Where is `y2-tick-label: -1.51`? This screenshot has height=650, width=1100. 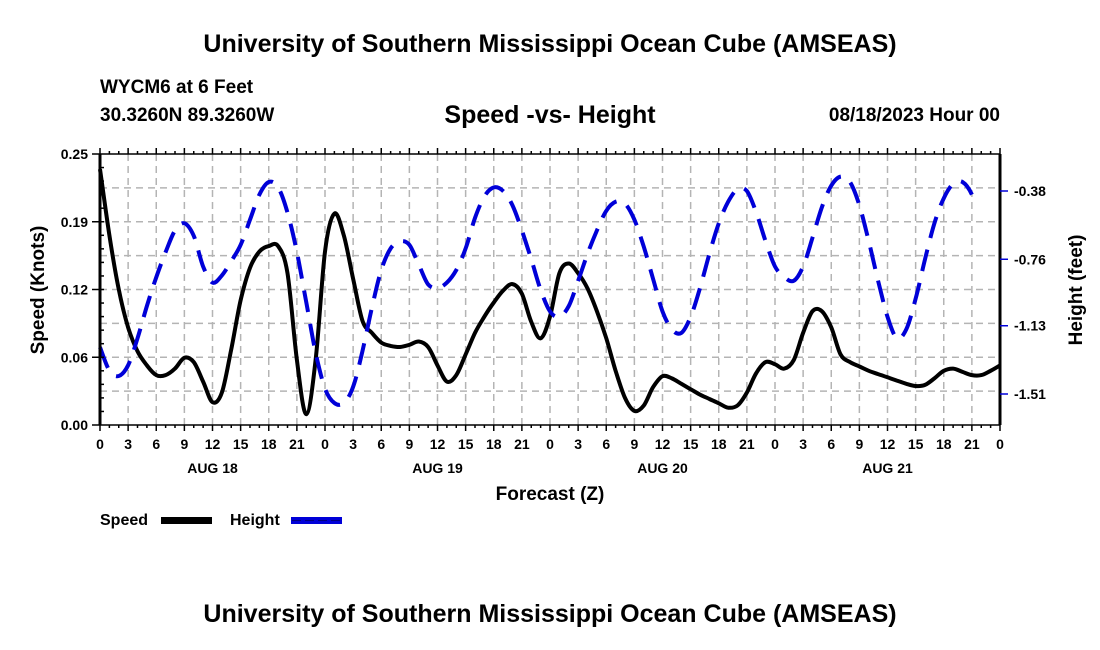
y2-tick-label: -1.51 is located at coordinates (1030, 394).